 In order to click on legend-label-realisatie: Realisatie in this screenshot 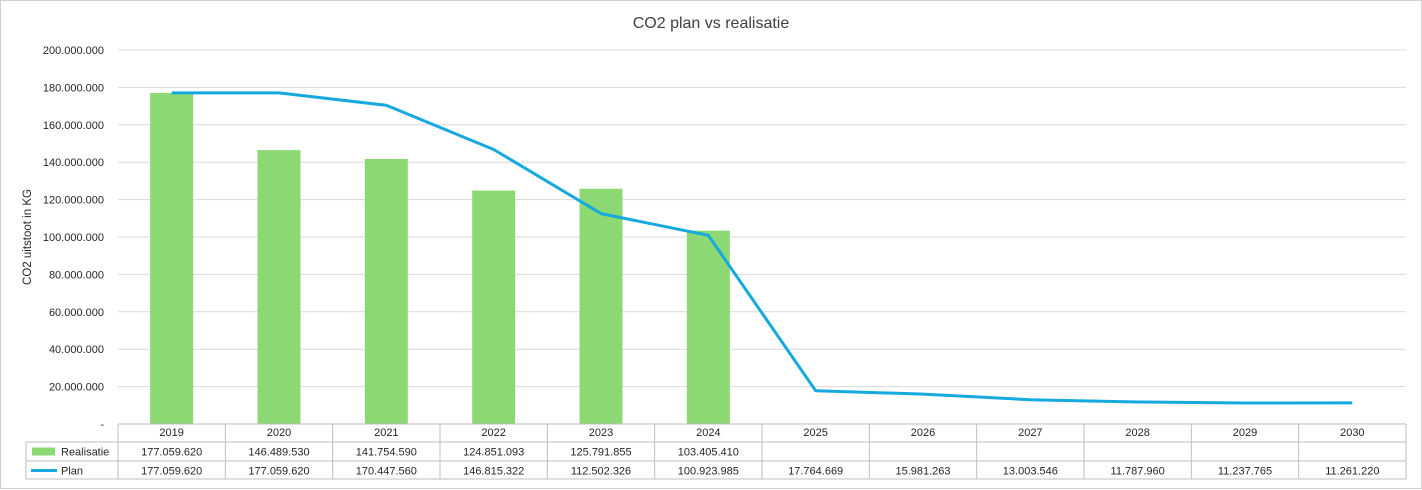, I will do `click(85, 453)`.